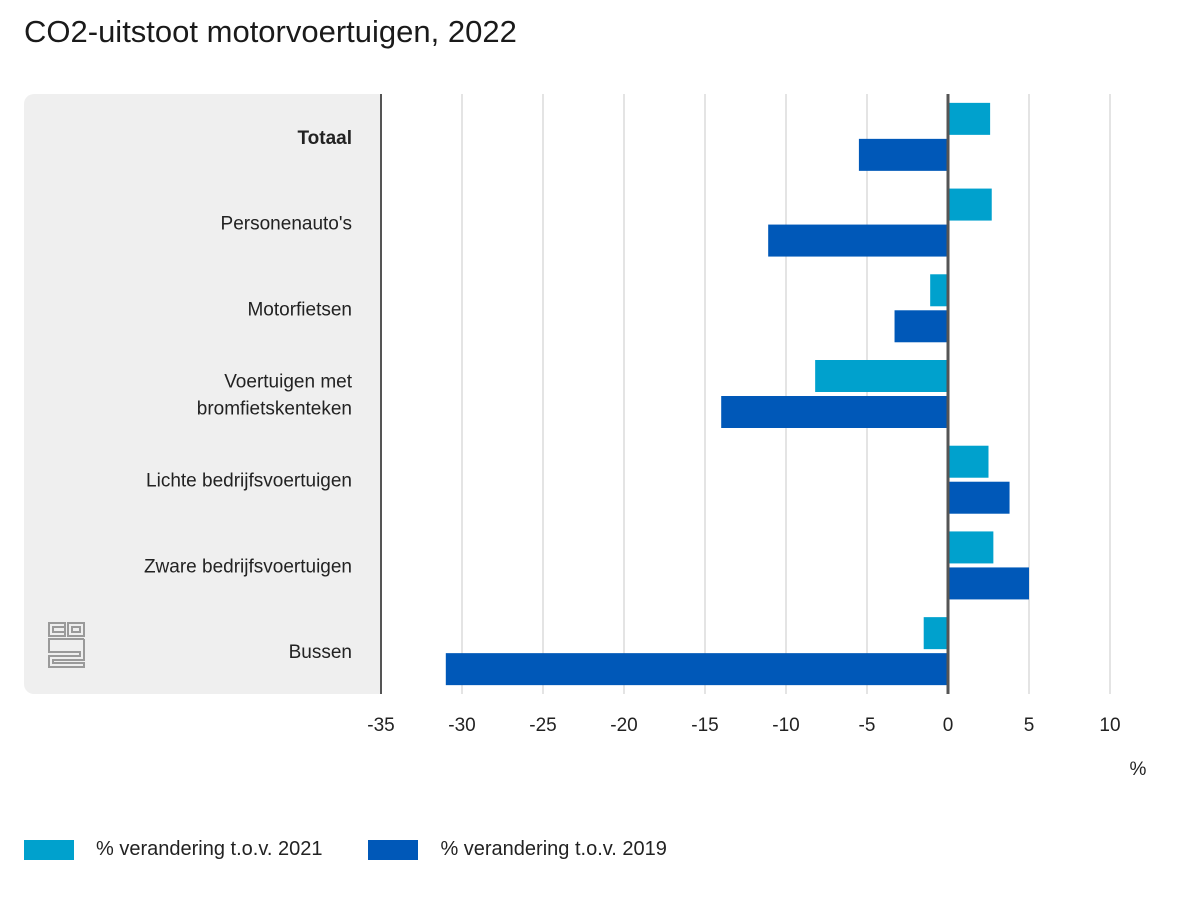 The image size is (1200, 900). I want to click on category-label: Motorfietsen, so click(299, 309).